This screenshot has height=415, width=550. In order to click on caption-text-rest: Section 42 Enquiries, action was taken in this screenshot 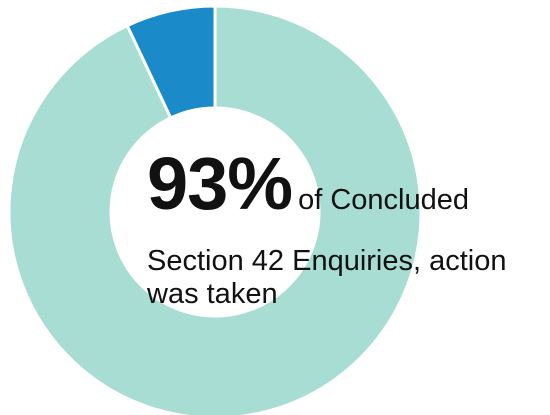, I will do `click(327, 277)`.